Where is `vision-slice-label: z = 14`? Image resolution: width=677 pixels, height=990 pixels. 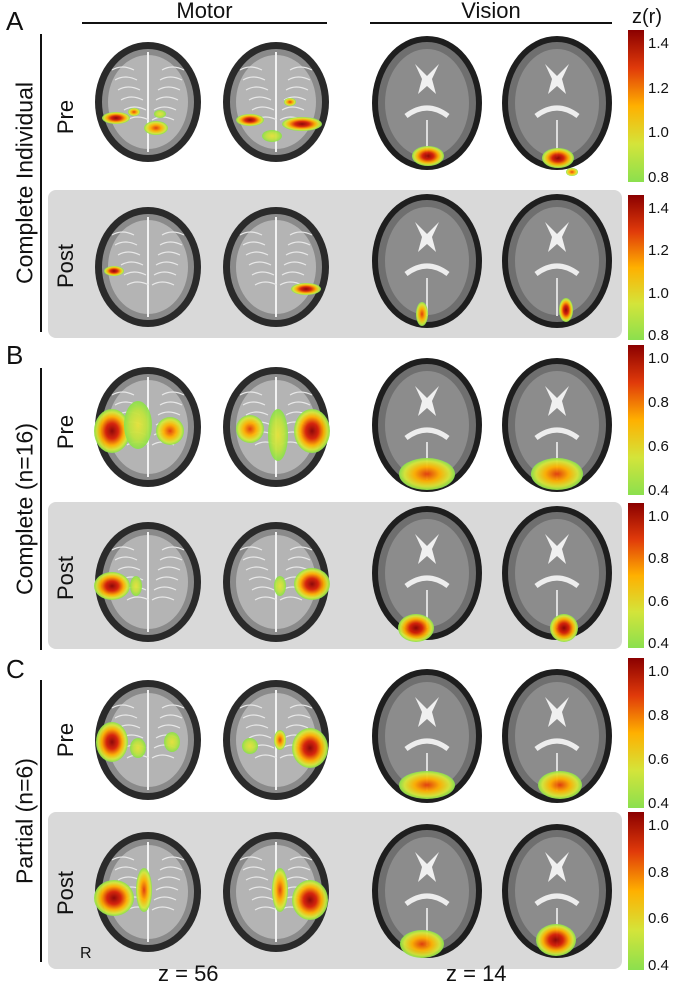 vision-slice-label: z = 14 is located at coordinates (476, 973).